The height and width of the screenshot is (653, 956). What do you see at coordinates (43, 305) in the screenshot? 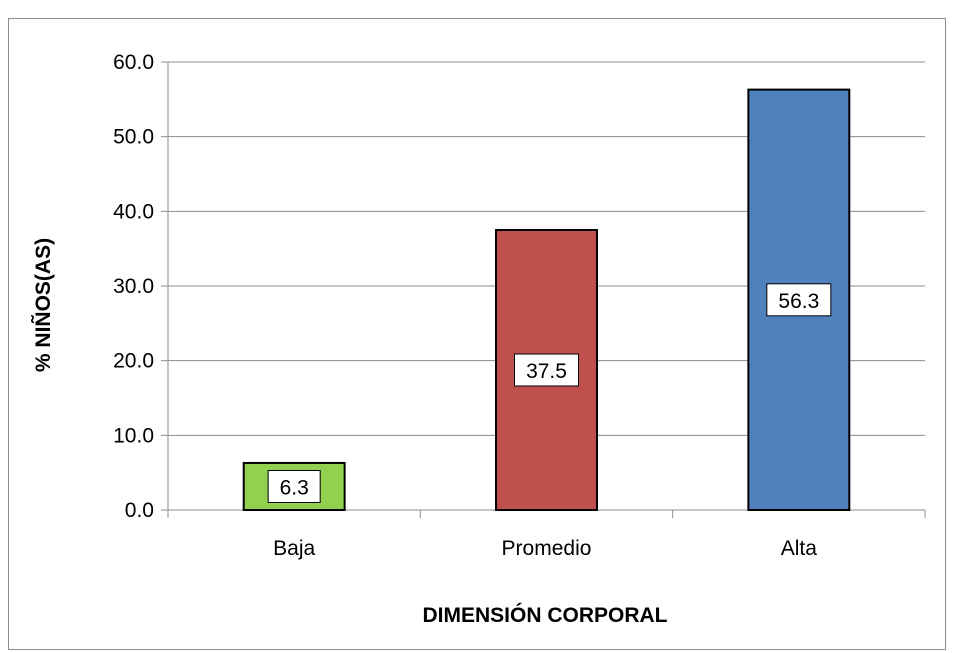
I see `y-axis-title: % NIÑOS(AS)` at bounding box center [43, 305].